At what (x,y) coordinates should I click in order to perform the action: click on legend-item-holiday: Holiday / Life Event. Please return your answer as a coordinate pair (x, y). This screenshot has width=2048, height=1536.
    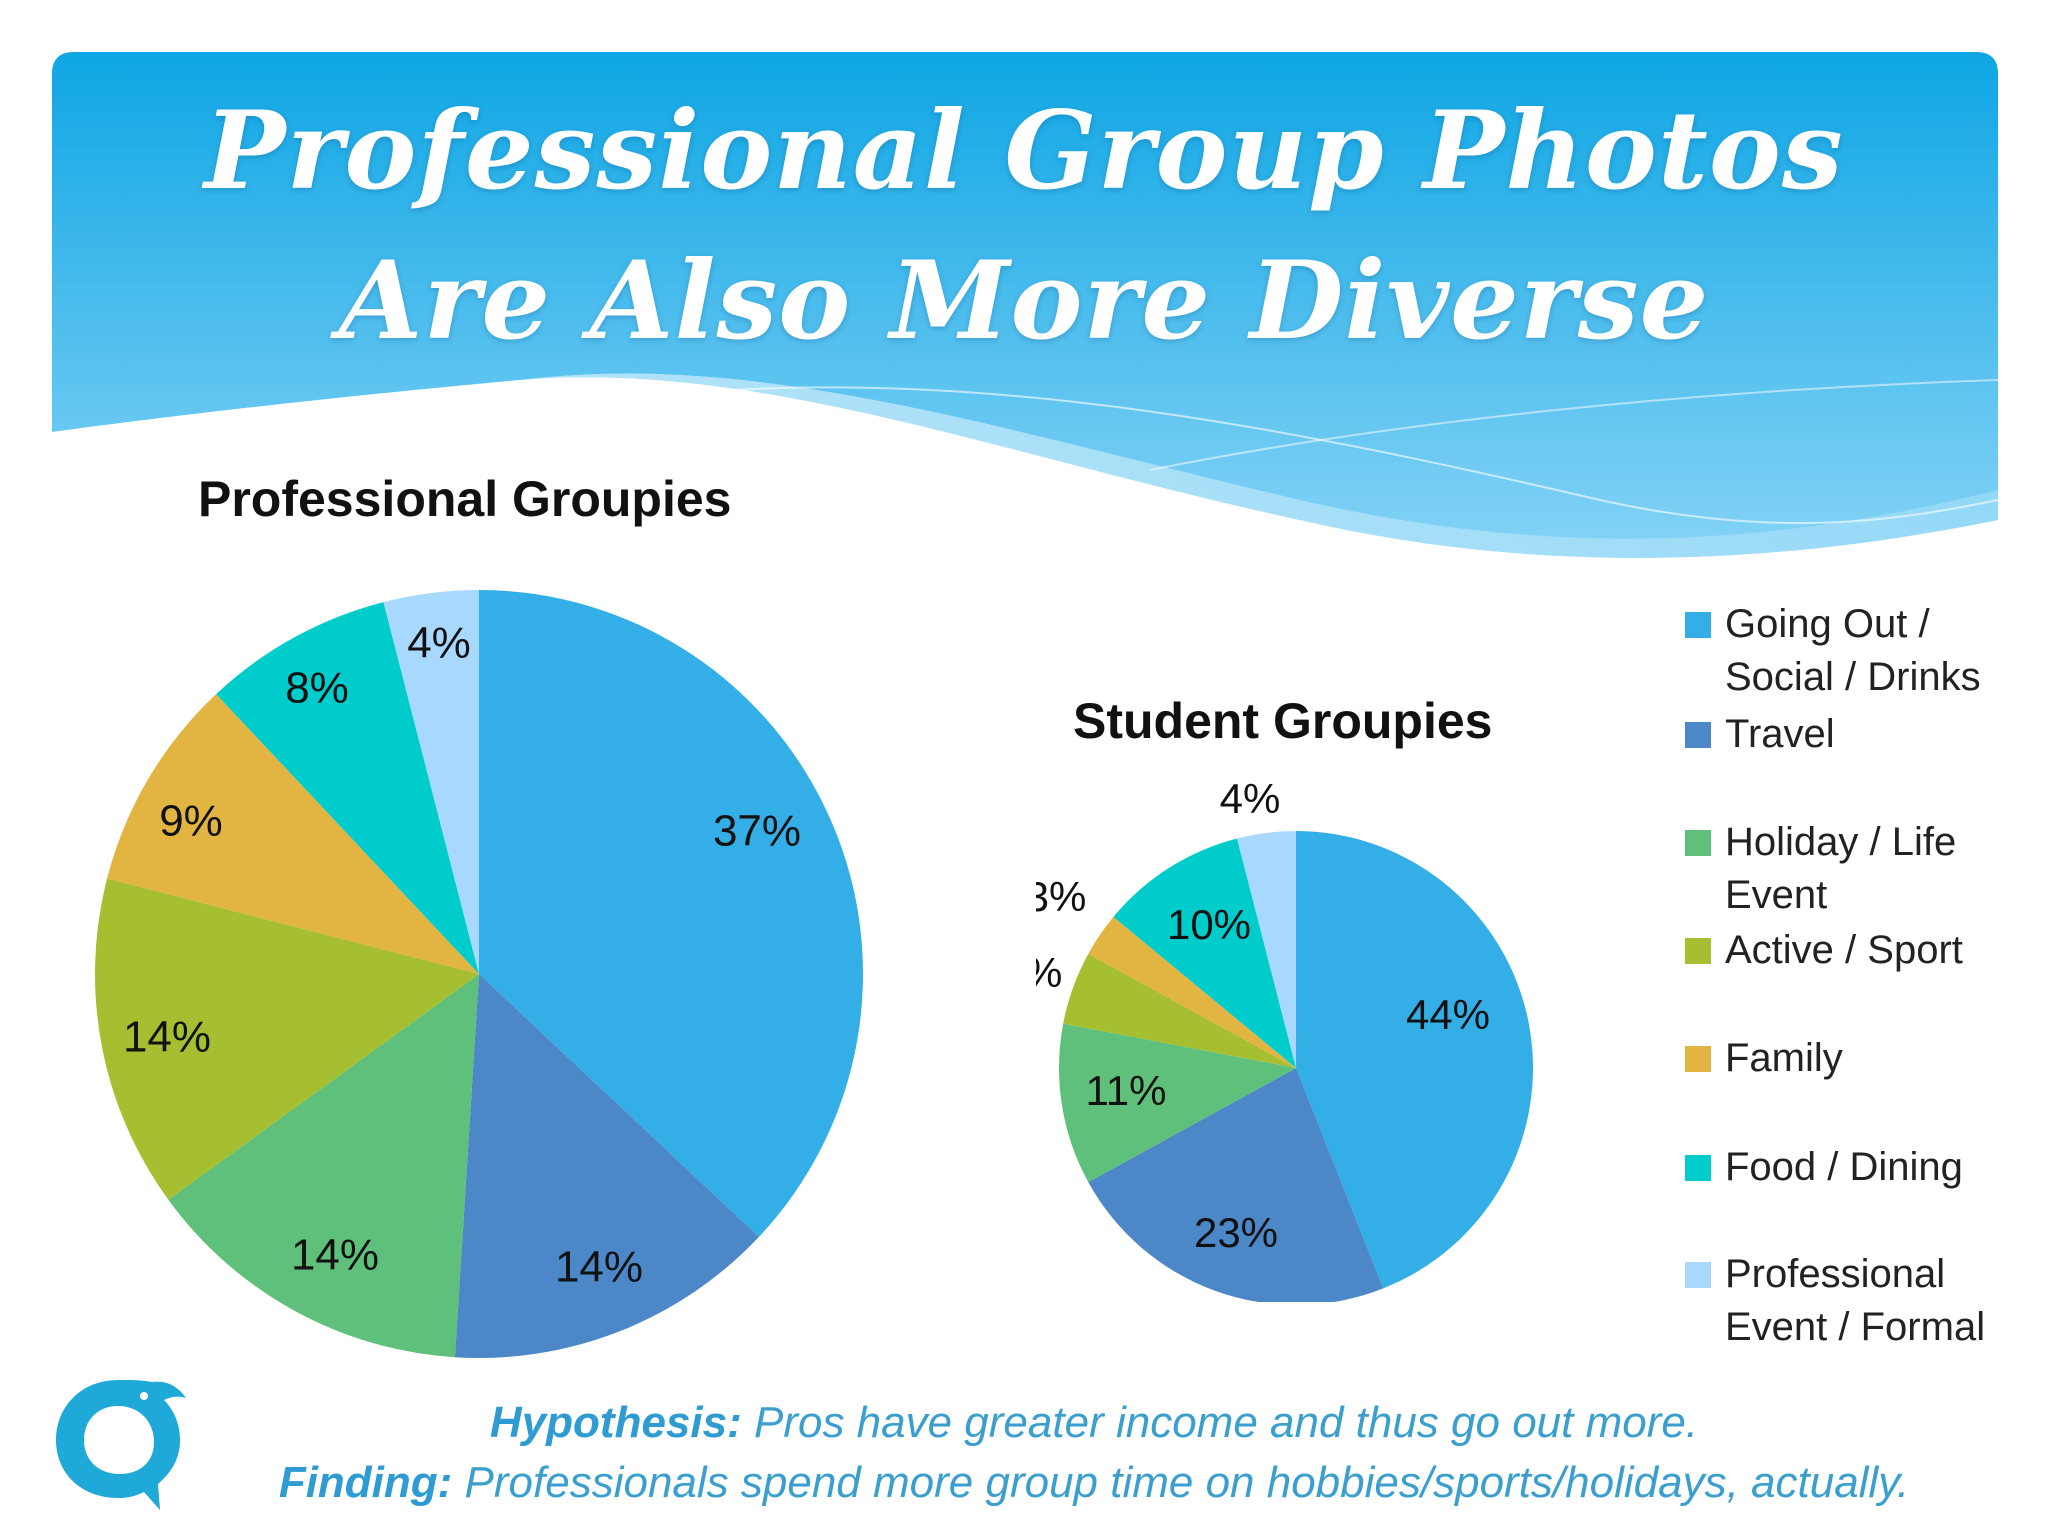
    Looking at the image, I should click on (1855, 869).